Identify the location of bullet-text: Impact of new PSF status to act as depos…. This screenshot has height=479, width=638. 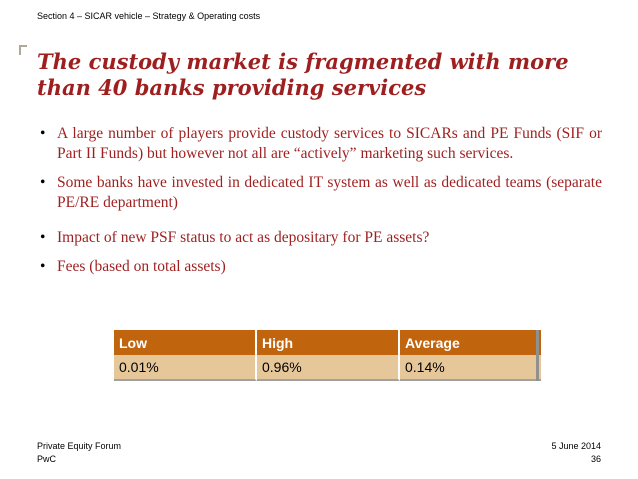
(243, 237).